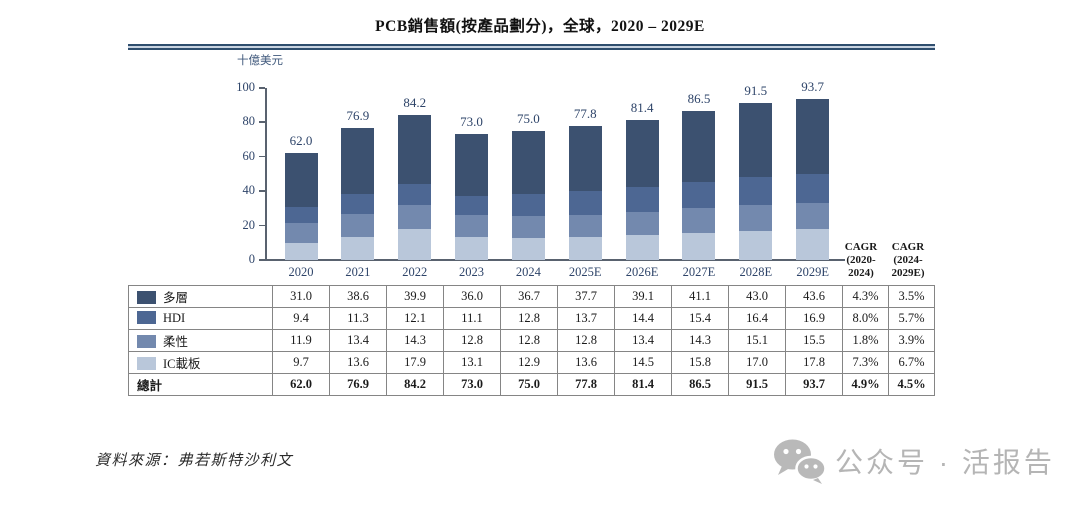  Describe the element at coordinates (865, 296) in the screenshot. I see `table-cell: 4.3%` at that location.